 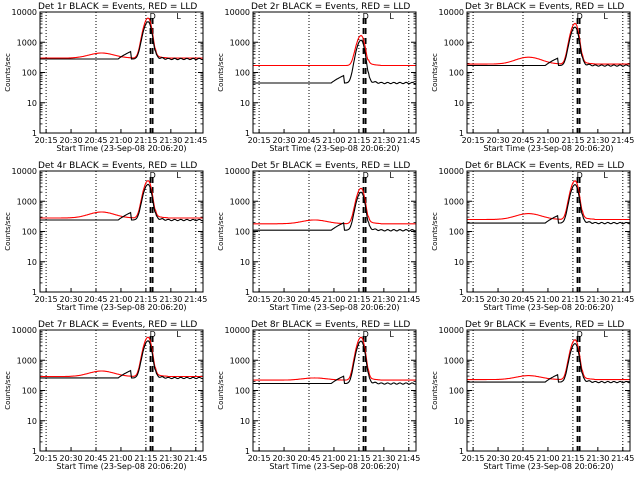 I want to click on panel-title: Det 8r BLACK = Events, RED = LLD, so click(x=330, y=325).